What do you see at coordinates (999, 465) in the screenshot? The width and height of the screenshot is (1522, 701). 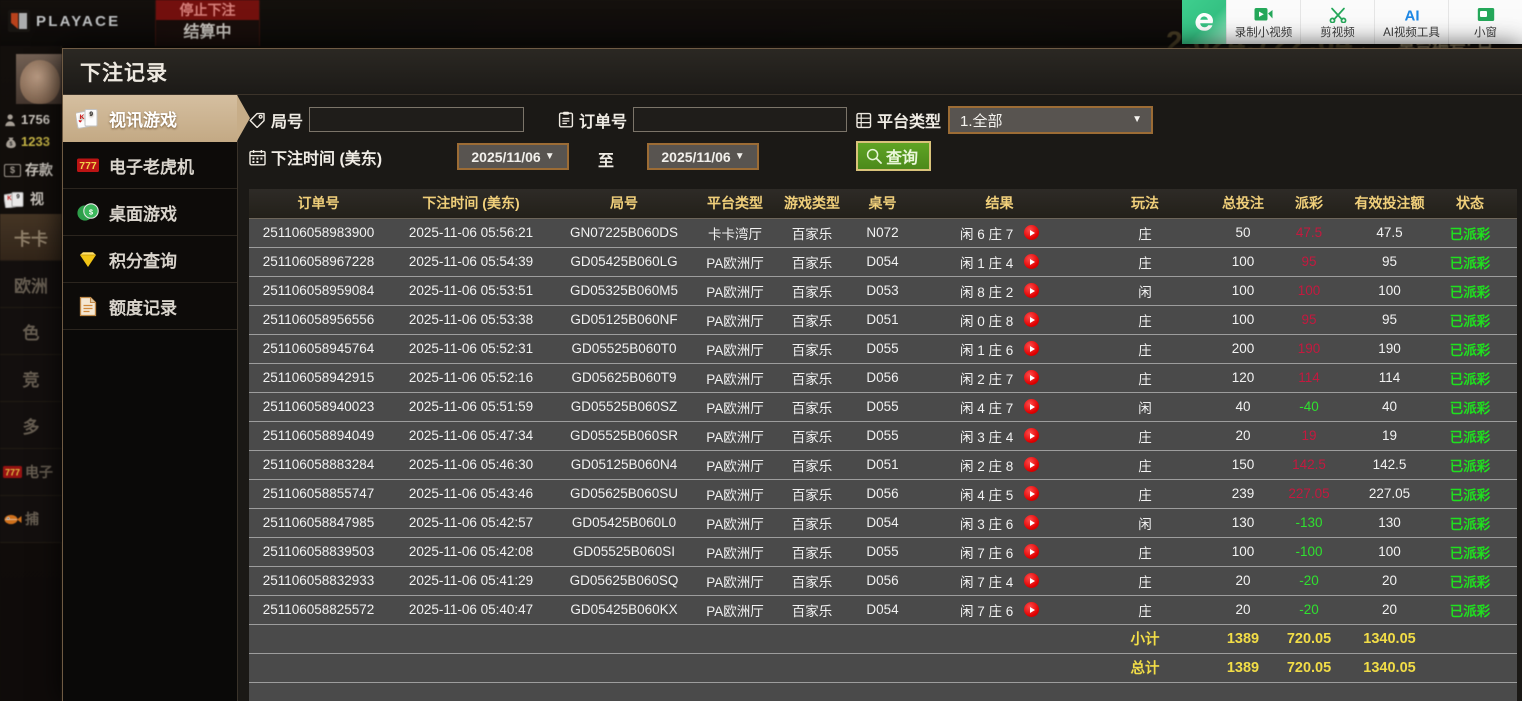 I see `cell-result: 闲 2 庄 8` at bounding box center [999, 465].